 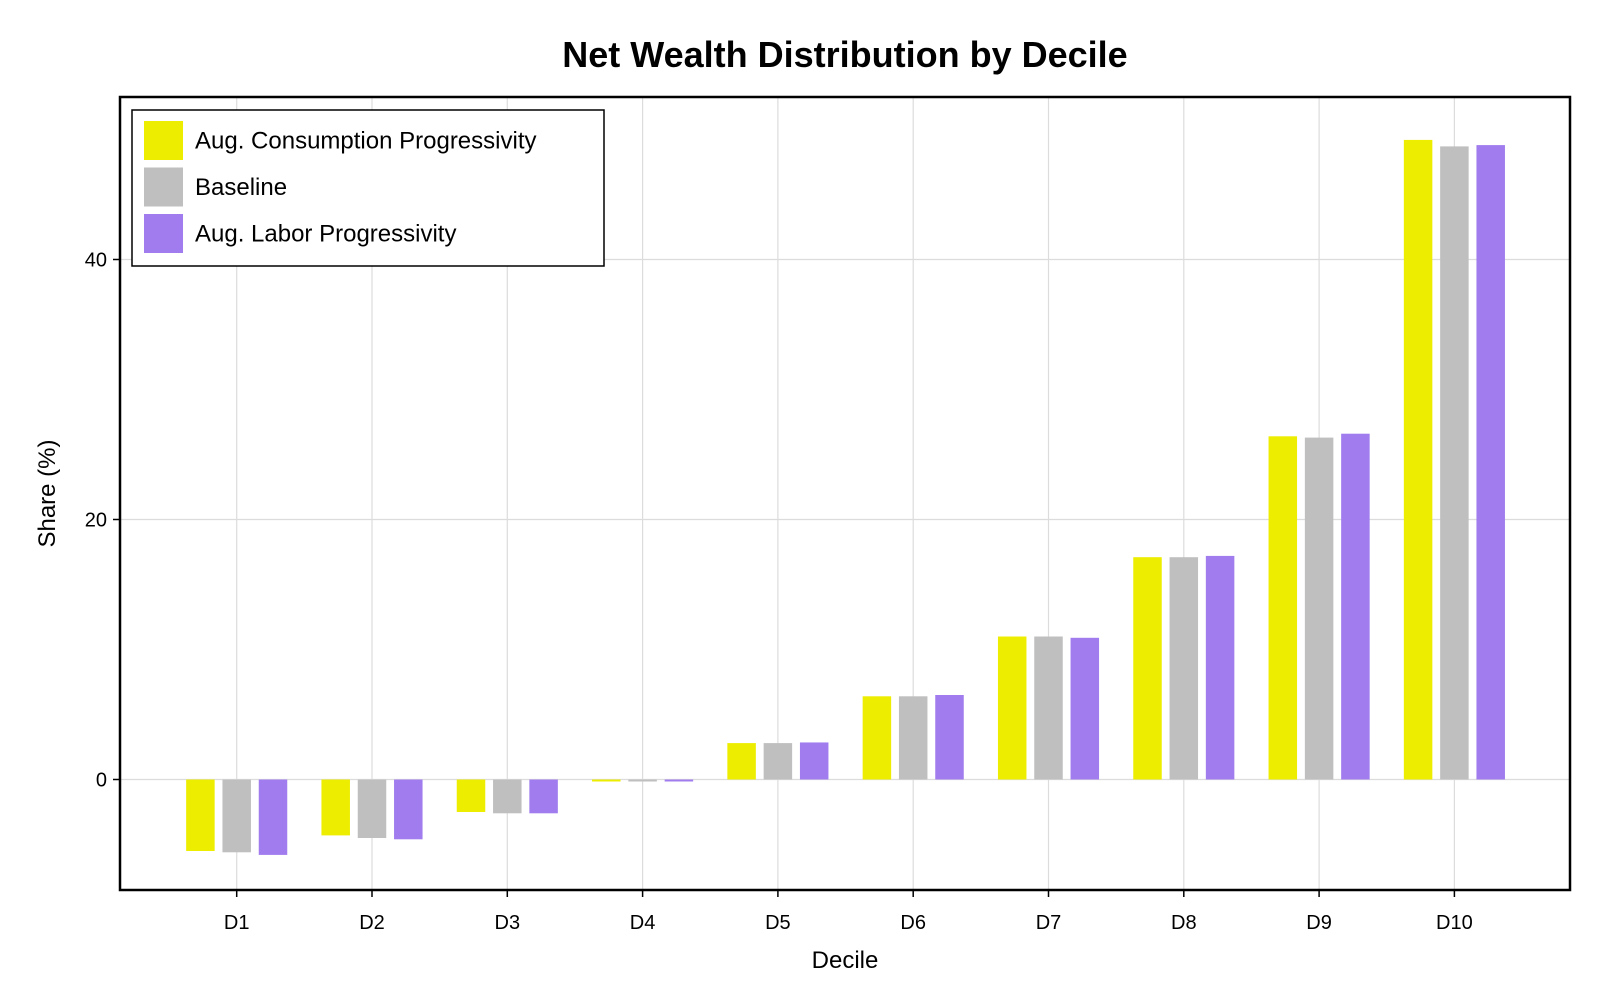 What do you see at coordinates (844, 54) in the screenshot?
I see `chart-title: Net Wealth Distribution by Decile` at bounding box center [844, 54].